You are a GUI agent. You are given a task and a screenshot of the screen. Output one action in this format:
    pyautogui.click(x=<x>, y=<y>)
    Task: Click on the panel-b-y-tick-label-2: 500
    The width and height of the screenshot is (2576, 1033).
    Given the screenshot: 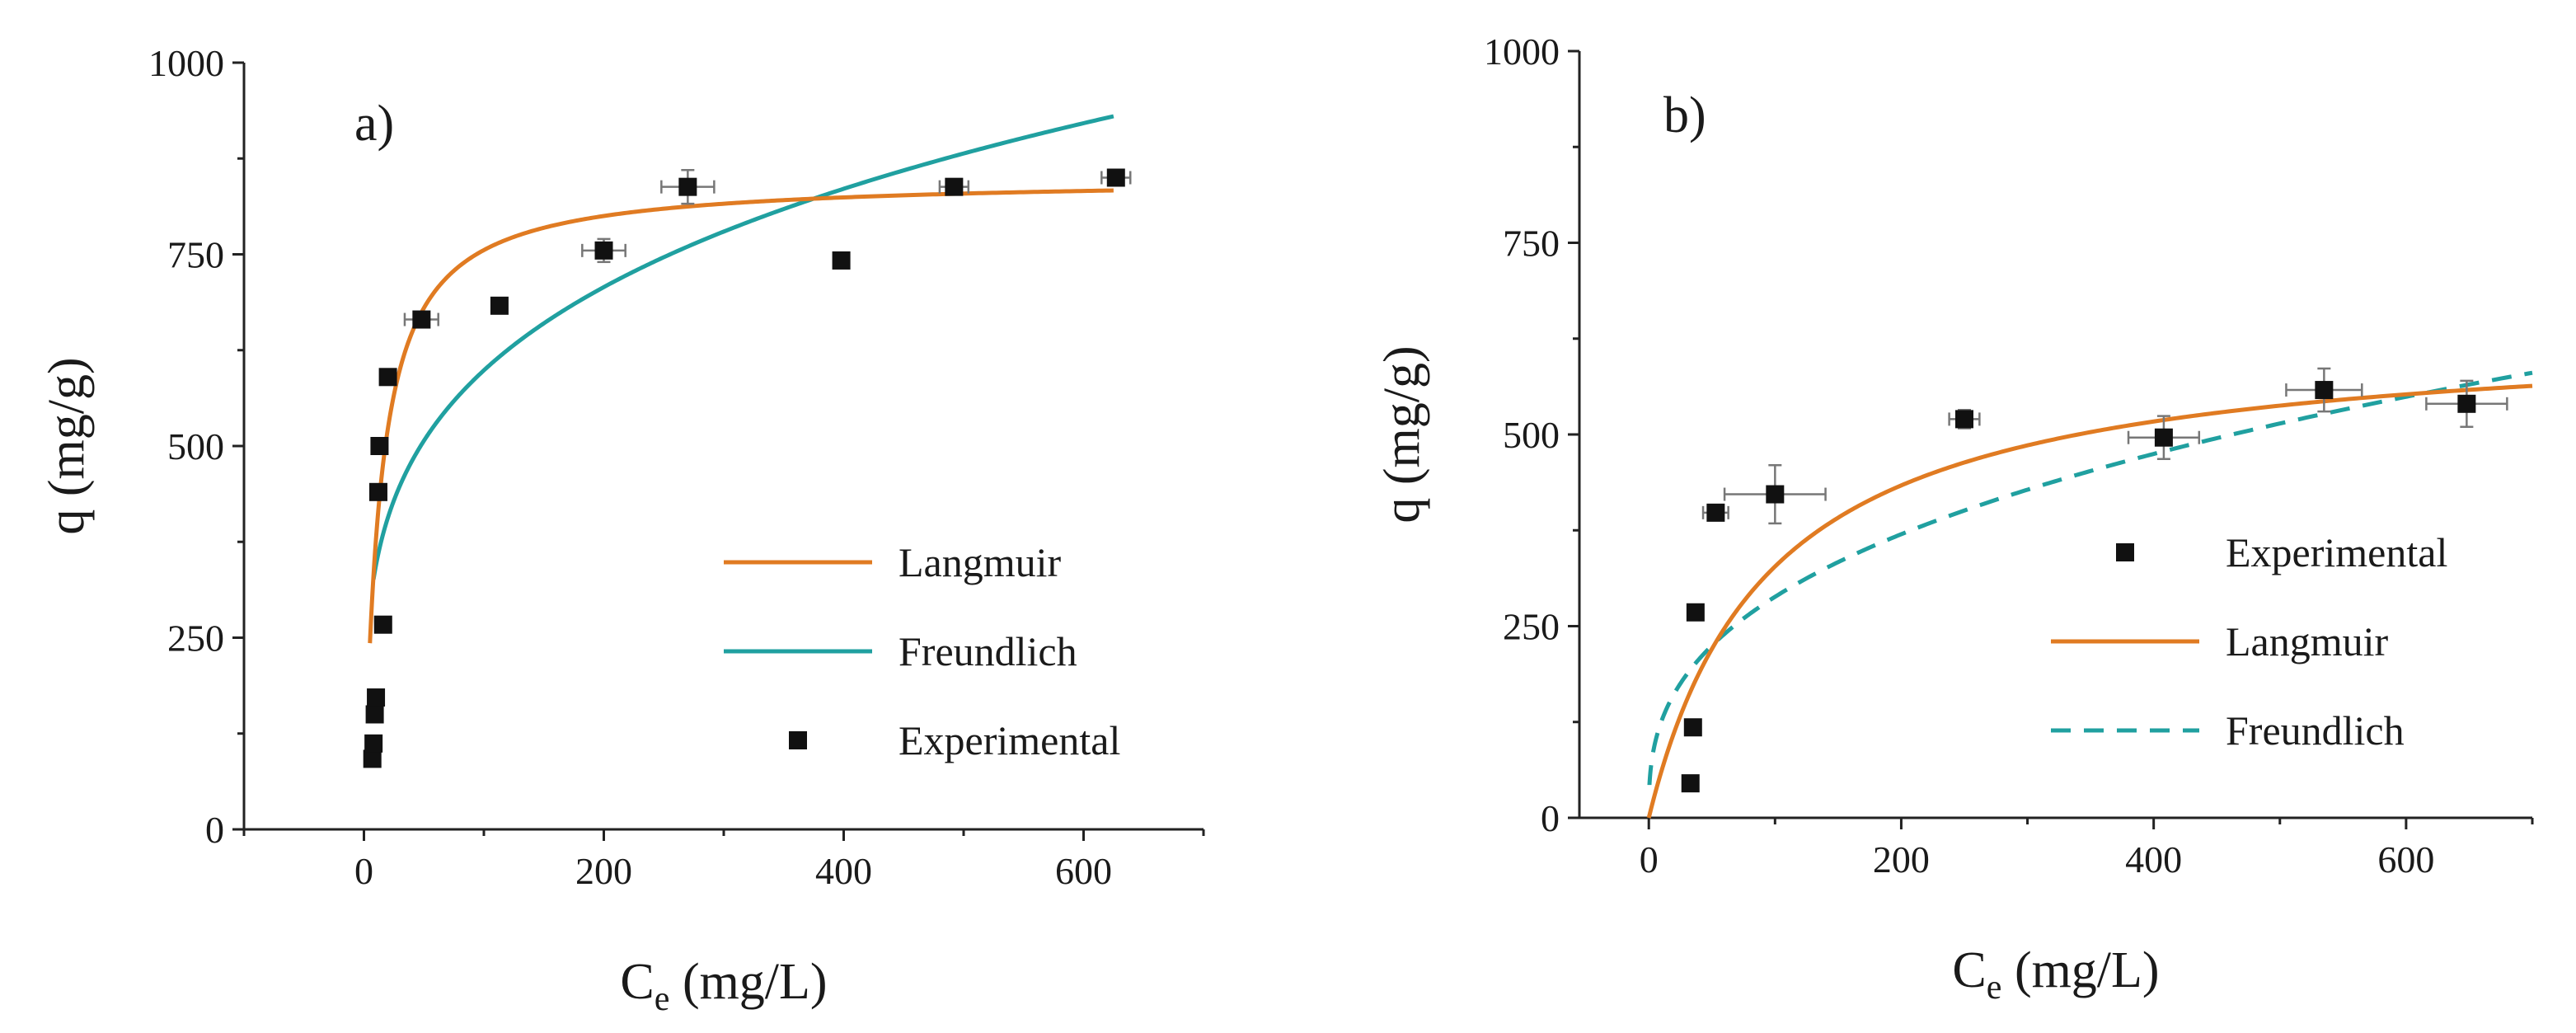 What is the action you would take?
    pyautogui.click(x=1531, y=435)
    